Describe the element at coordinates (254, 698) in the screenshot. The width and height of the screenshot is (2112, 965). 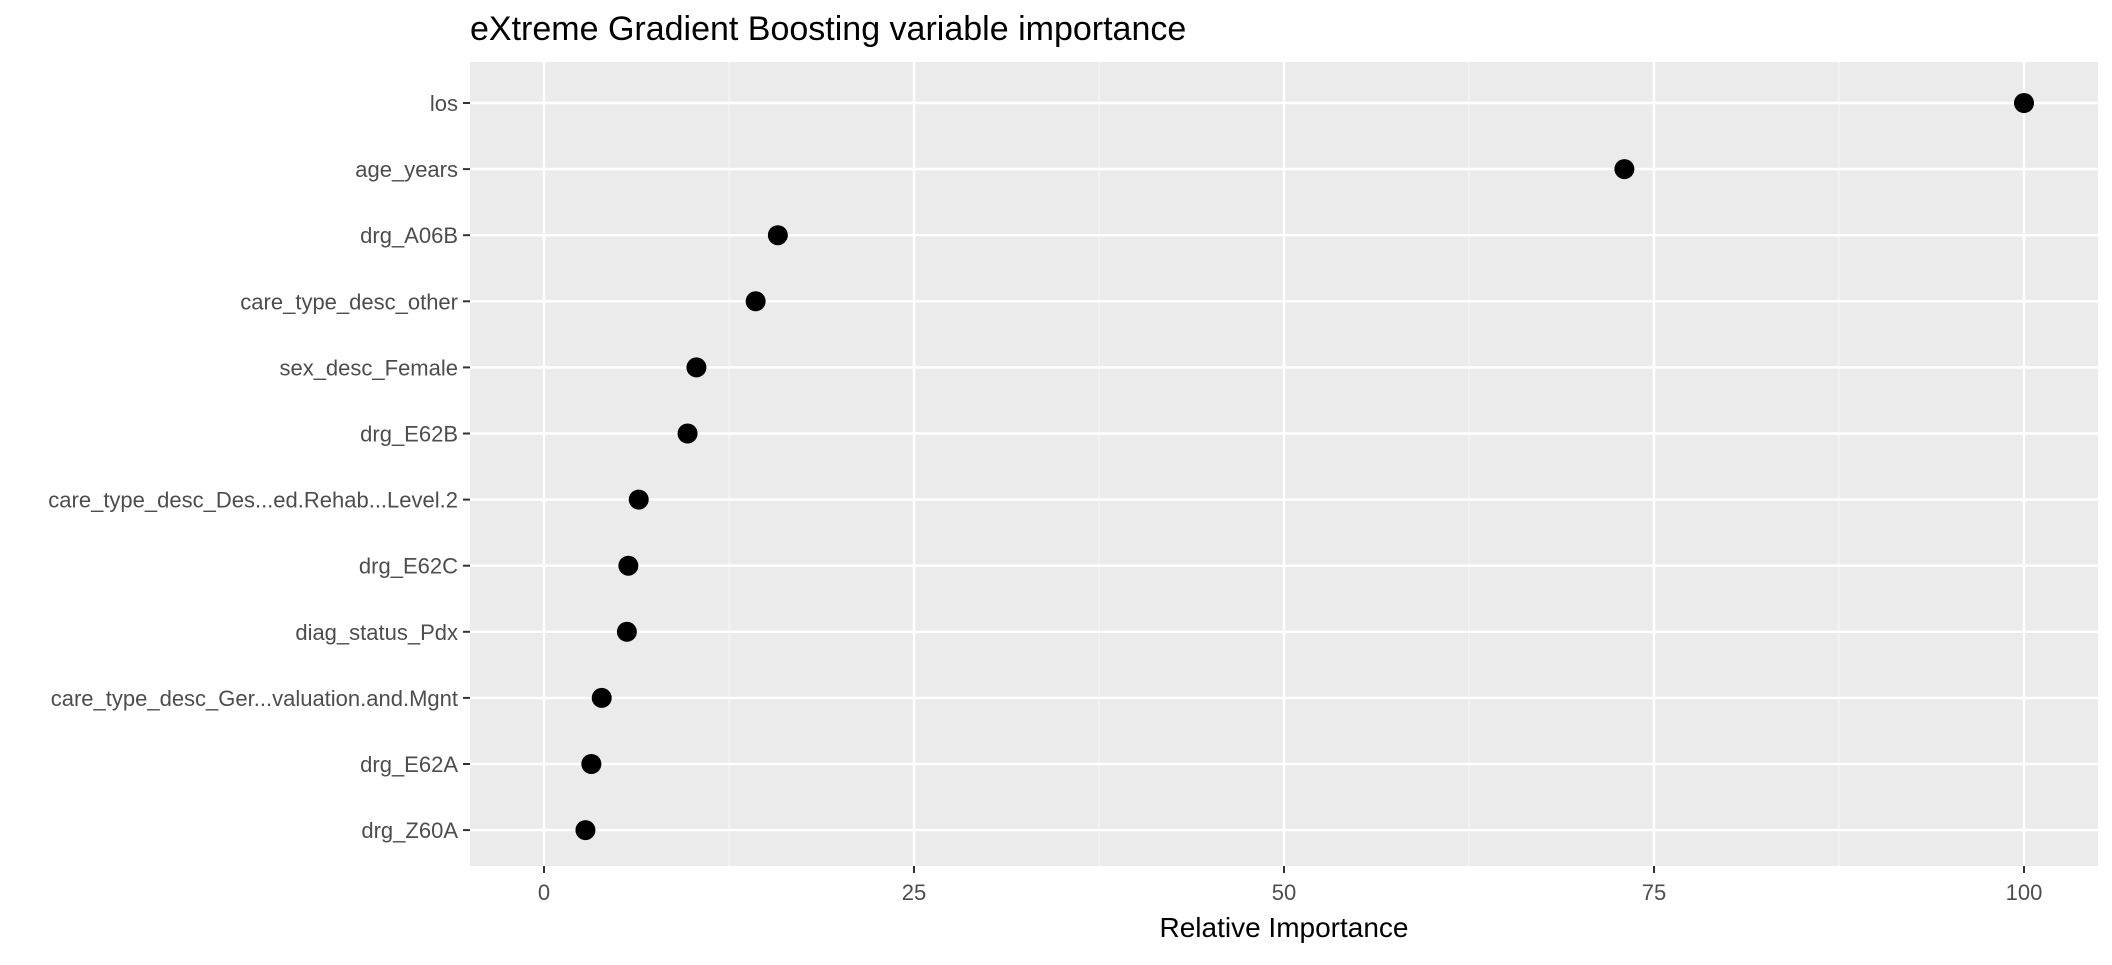
I see `y-tick-label: care_type_desc_Ger...valuation.and.Mgnt` at that location.